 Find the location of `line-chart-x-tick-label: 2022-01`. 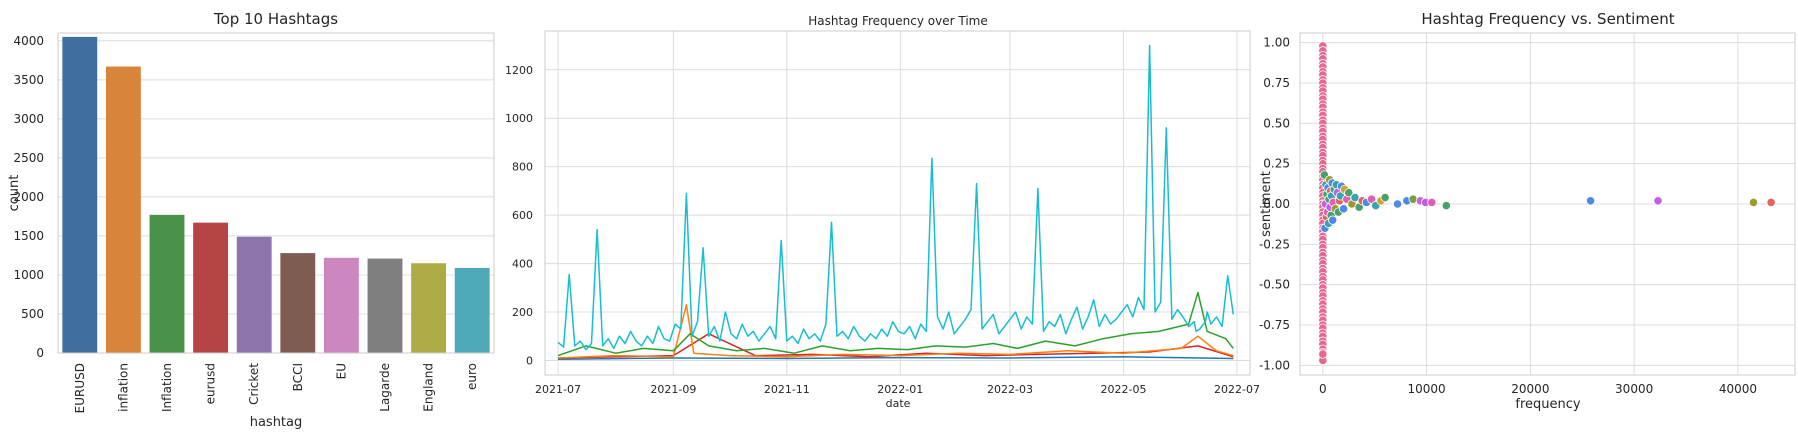

line-chart-x-tick-label: 2022-01 is located at coordinates (900, 389).